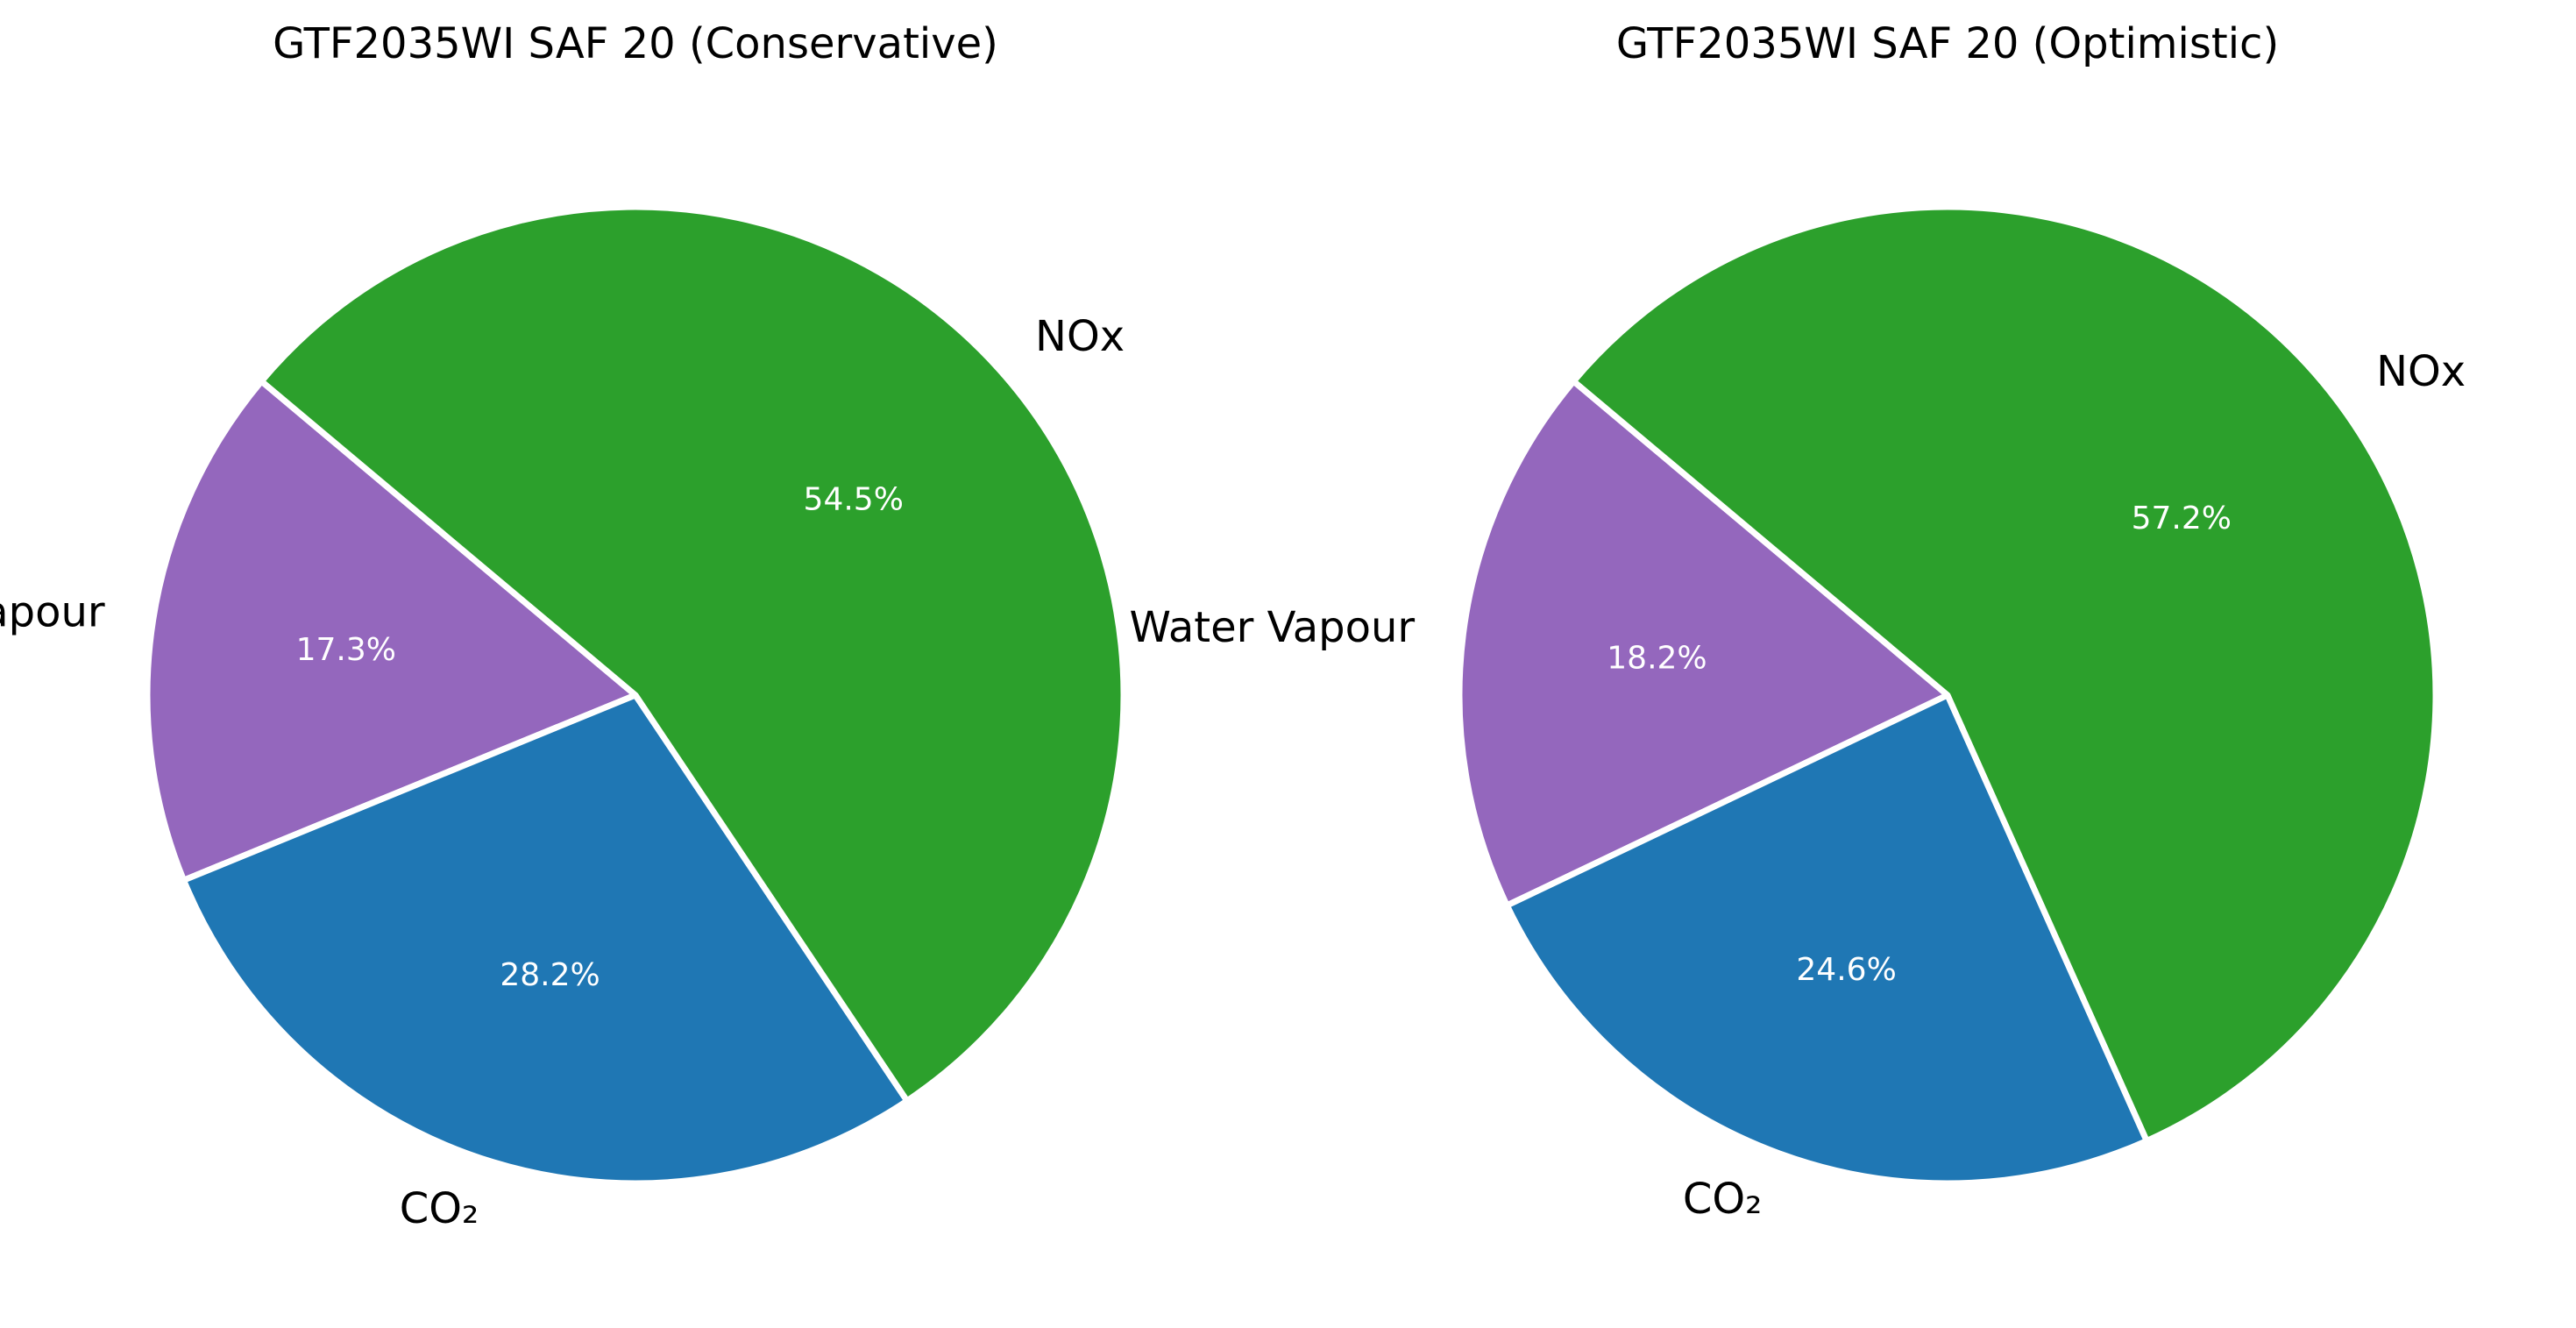 The height and width of the screenshot is (1328, 2576). Describe the element at coordinates (635, 43) in the screenshot. I see `chart-title-conservative: GTF2035WI SAF 20 (Conservative)` at that location.